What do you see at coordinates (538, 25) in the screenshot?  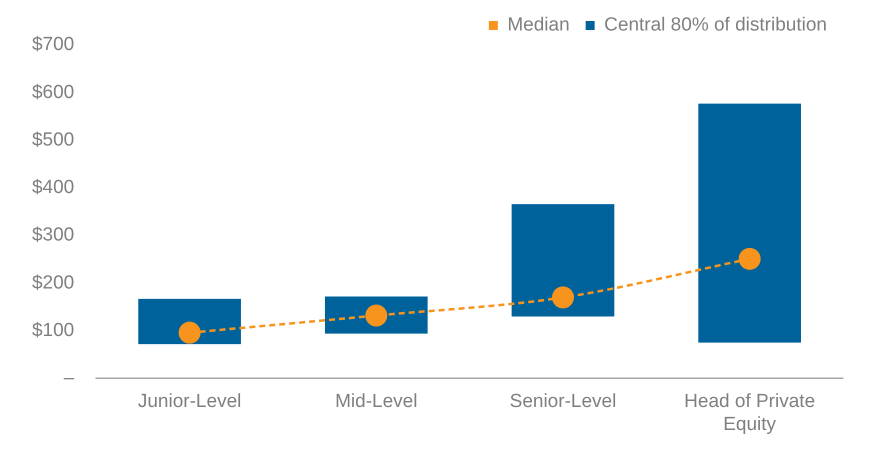 I see `legend-label: Median` at bounding box center [538, 25].